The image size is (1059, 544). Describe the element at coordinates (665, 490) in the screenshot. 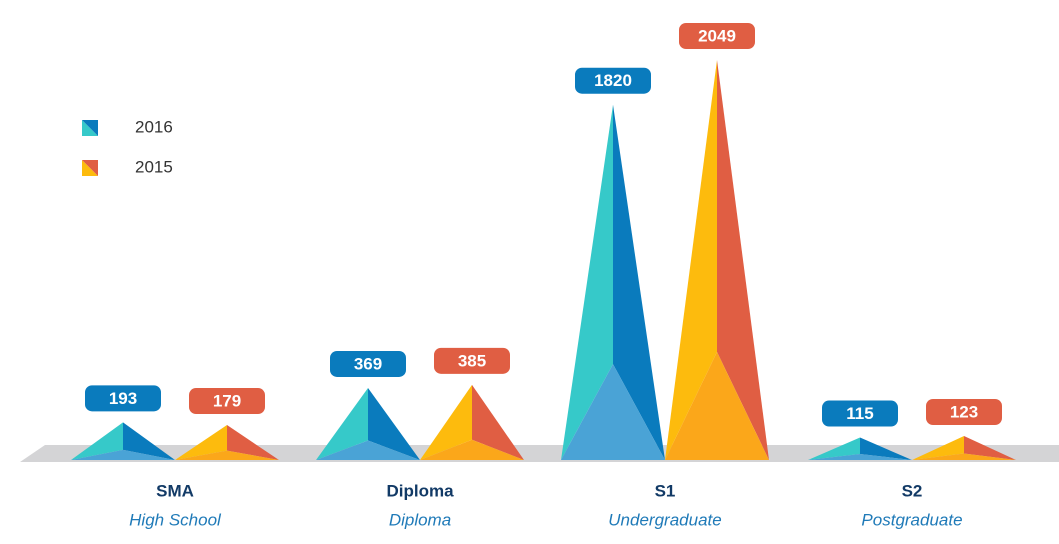

I see `category-label: S1` at that location.